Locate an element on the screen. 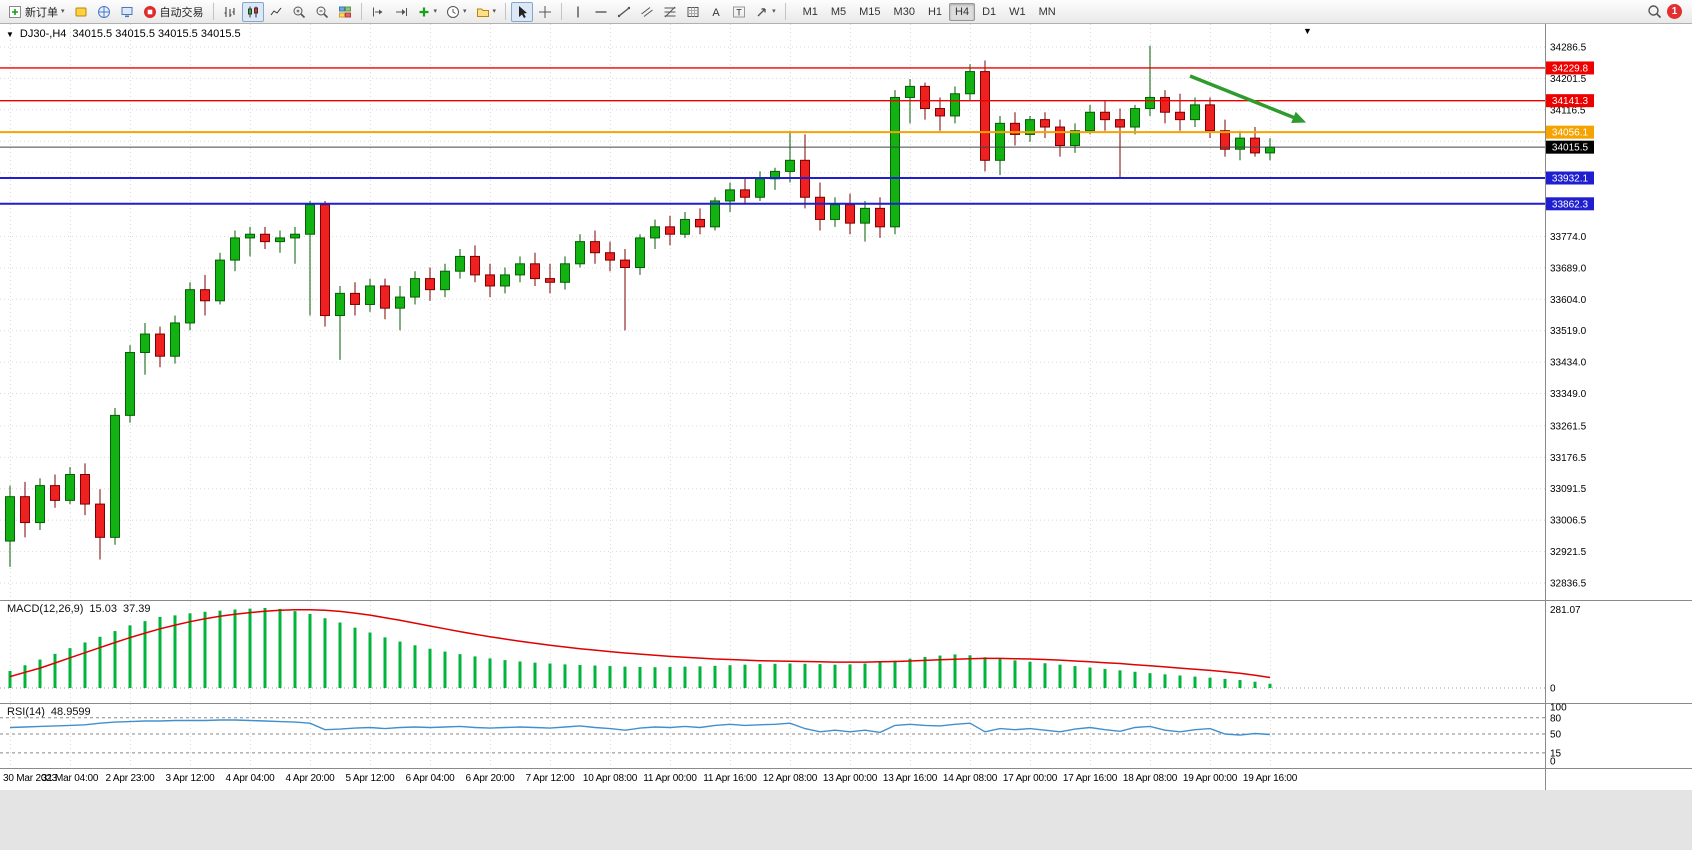  zoom-in-button is located at coordinates (299, 12).